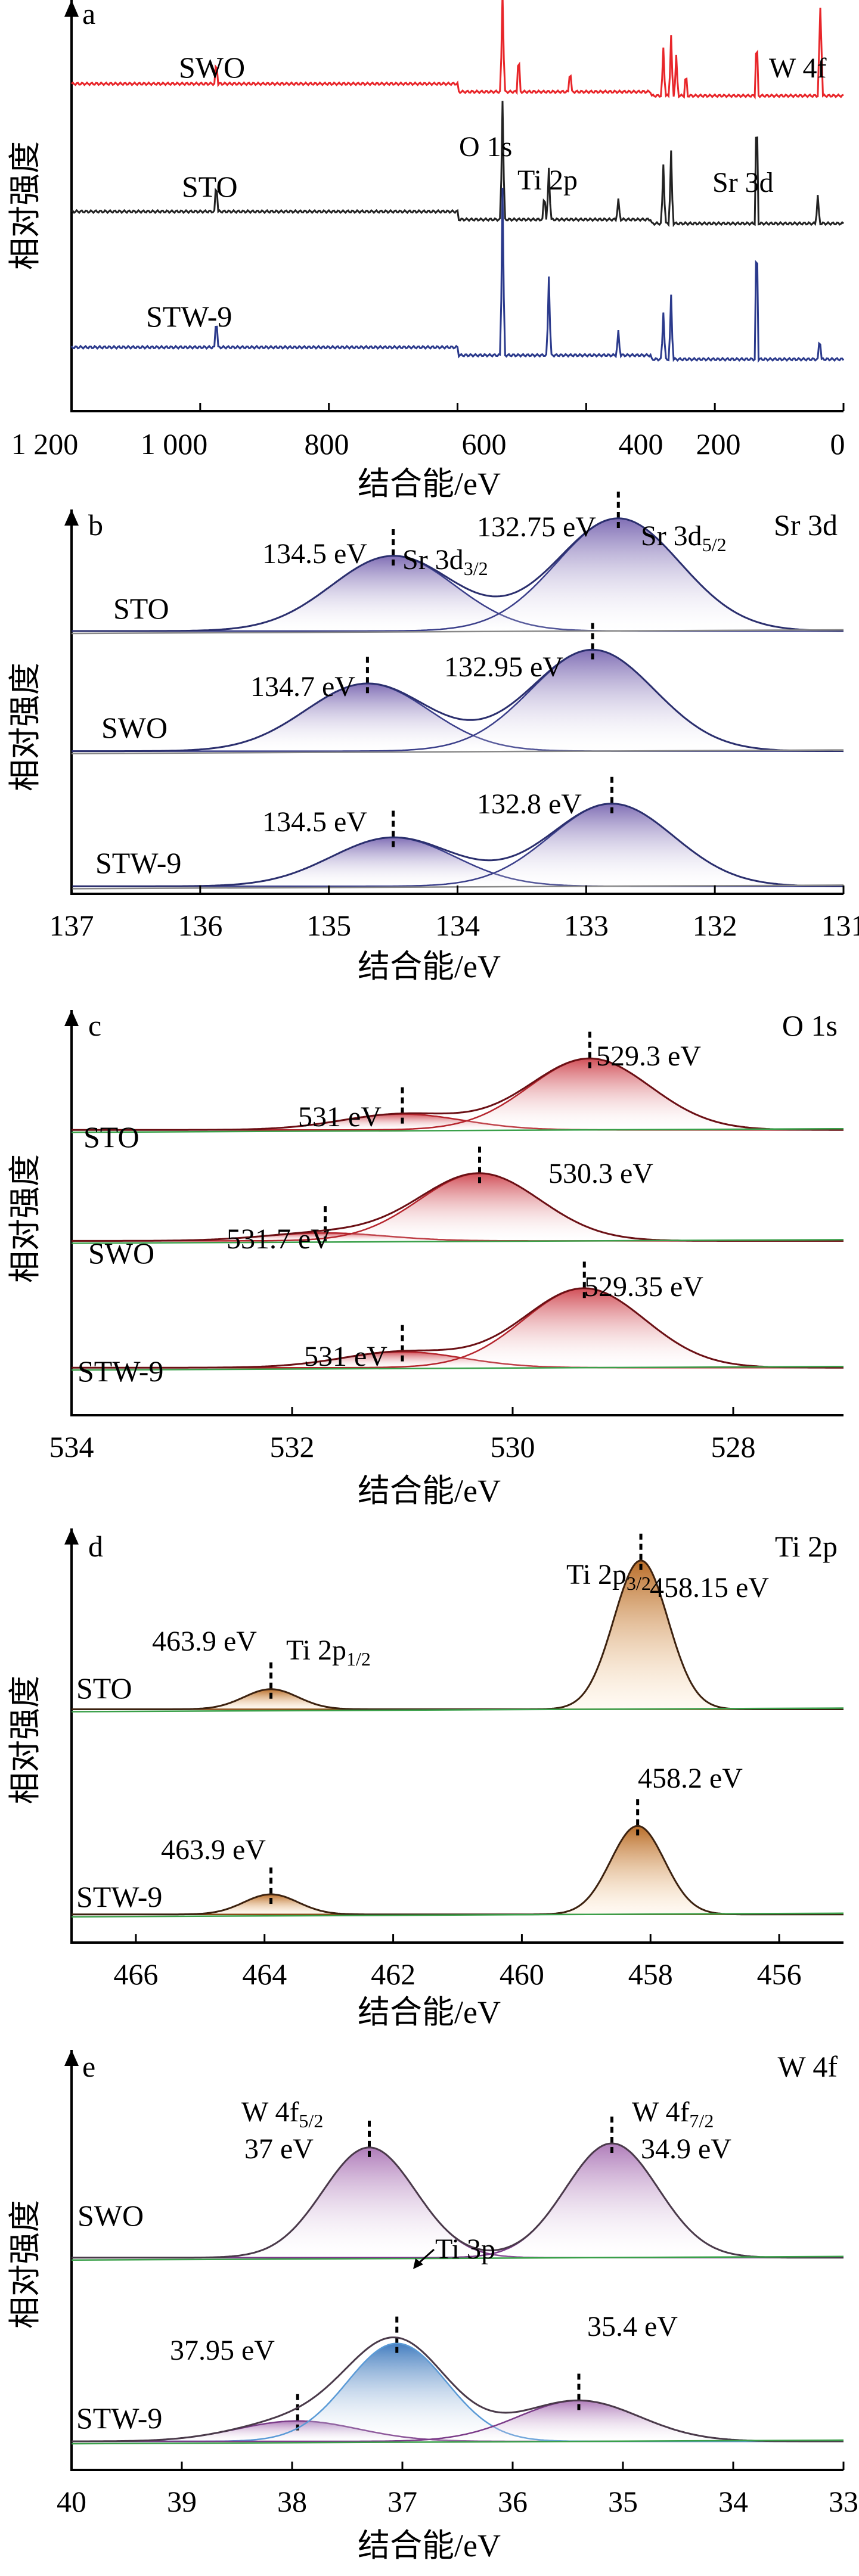 This screenshot has height=2576, width=859. I want to click on panel-a-ylabel: 相对强度, so click(25, 206).